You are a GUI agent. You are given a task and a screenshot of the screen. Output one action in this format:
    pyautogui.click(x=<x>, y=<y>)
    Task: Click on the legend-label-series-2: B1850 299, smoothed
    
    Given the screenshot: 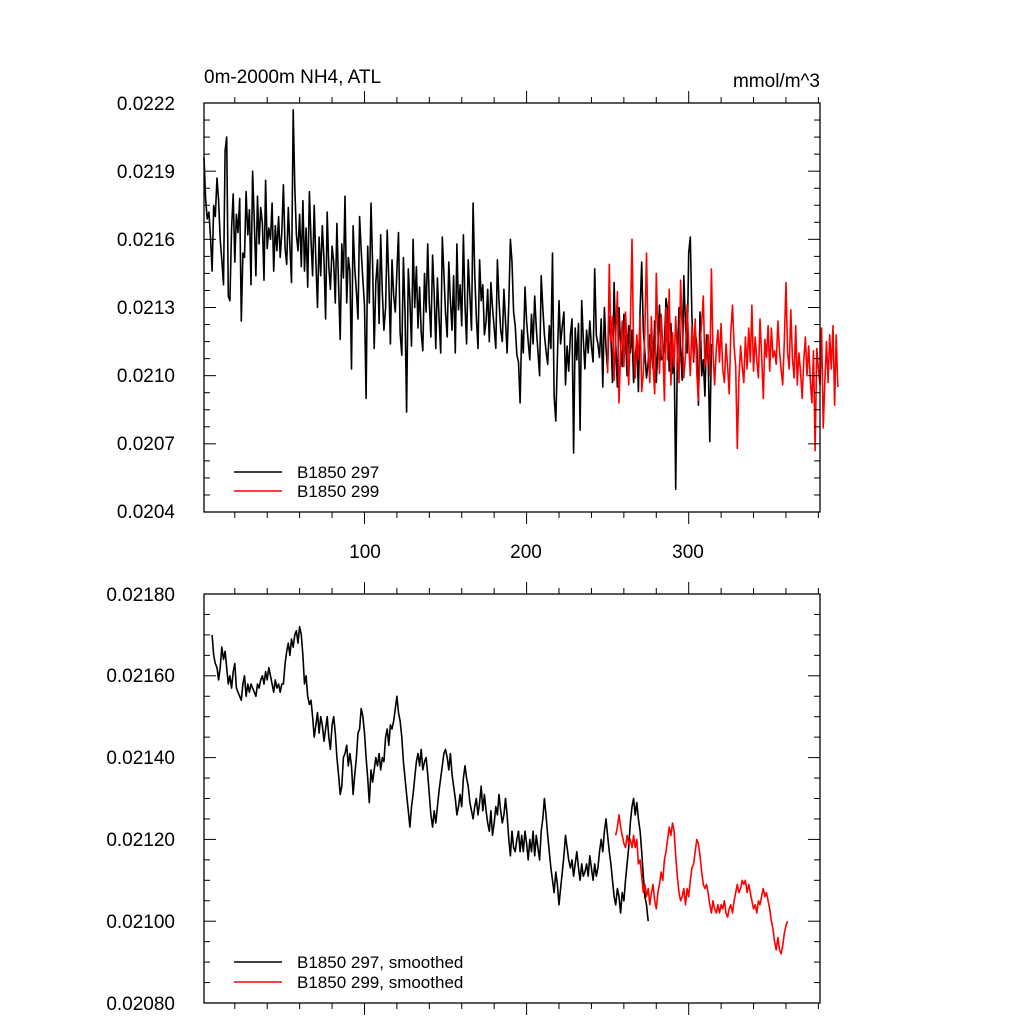 What is the action you would take?
    pyautogui.click(x=380, y=982)
    